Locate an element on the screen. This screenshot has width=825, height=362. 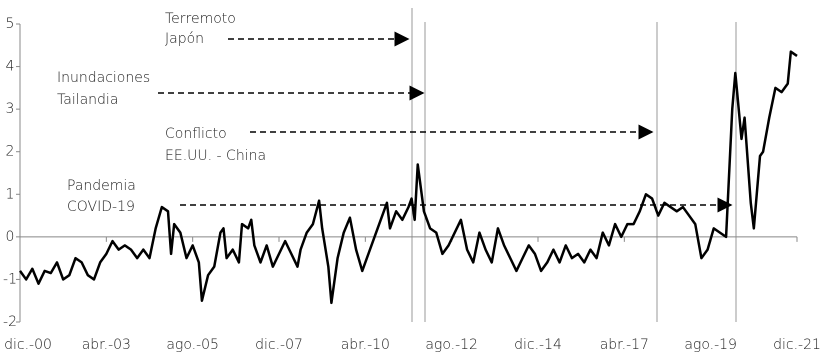
annotation: Terremoto is located at coordinates (200, 19).